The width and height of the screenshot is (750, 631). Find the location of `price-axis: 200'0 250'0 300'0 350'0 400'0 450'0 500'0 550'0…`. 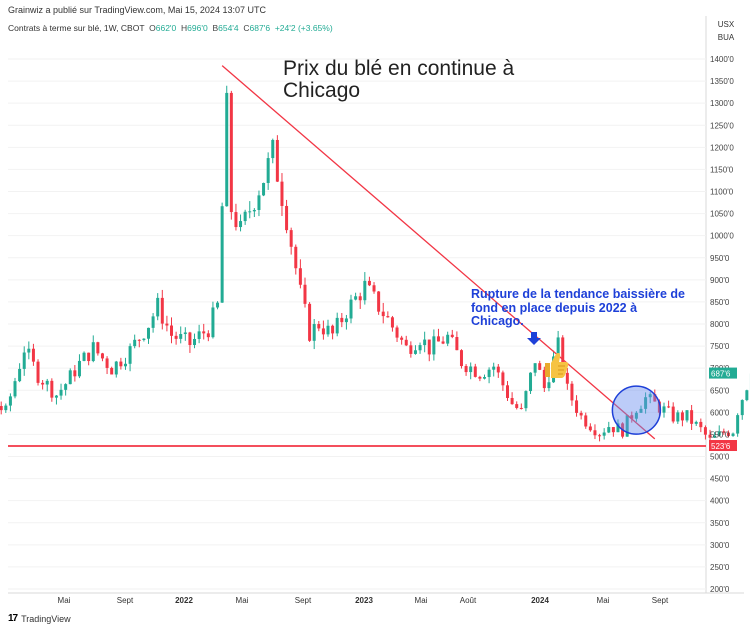

price-axis: 200'0 250'0 300'0 350'0 400'0 450'0 500'0 550'0… is located at coordinates (723, 324).